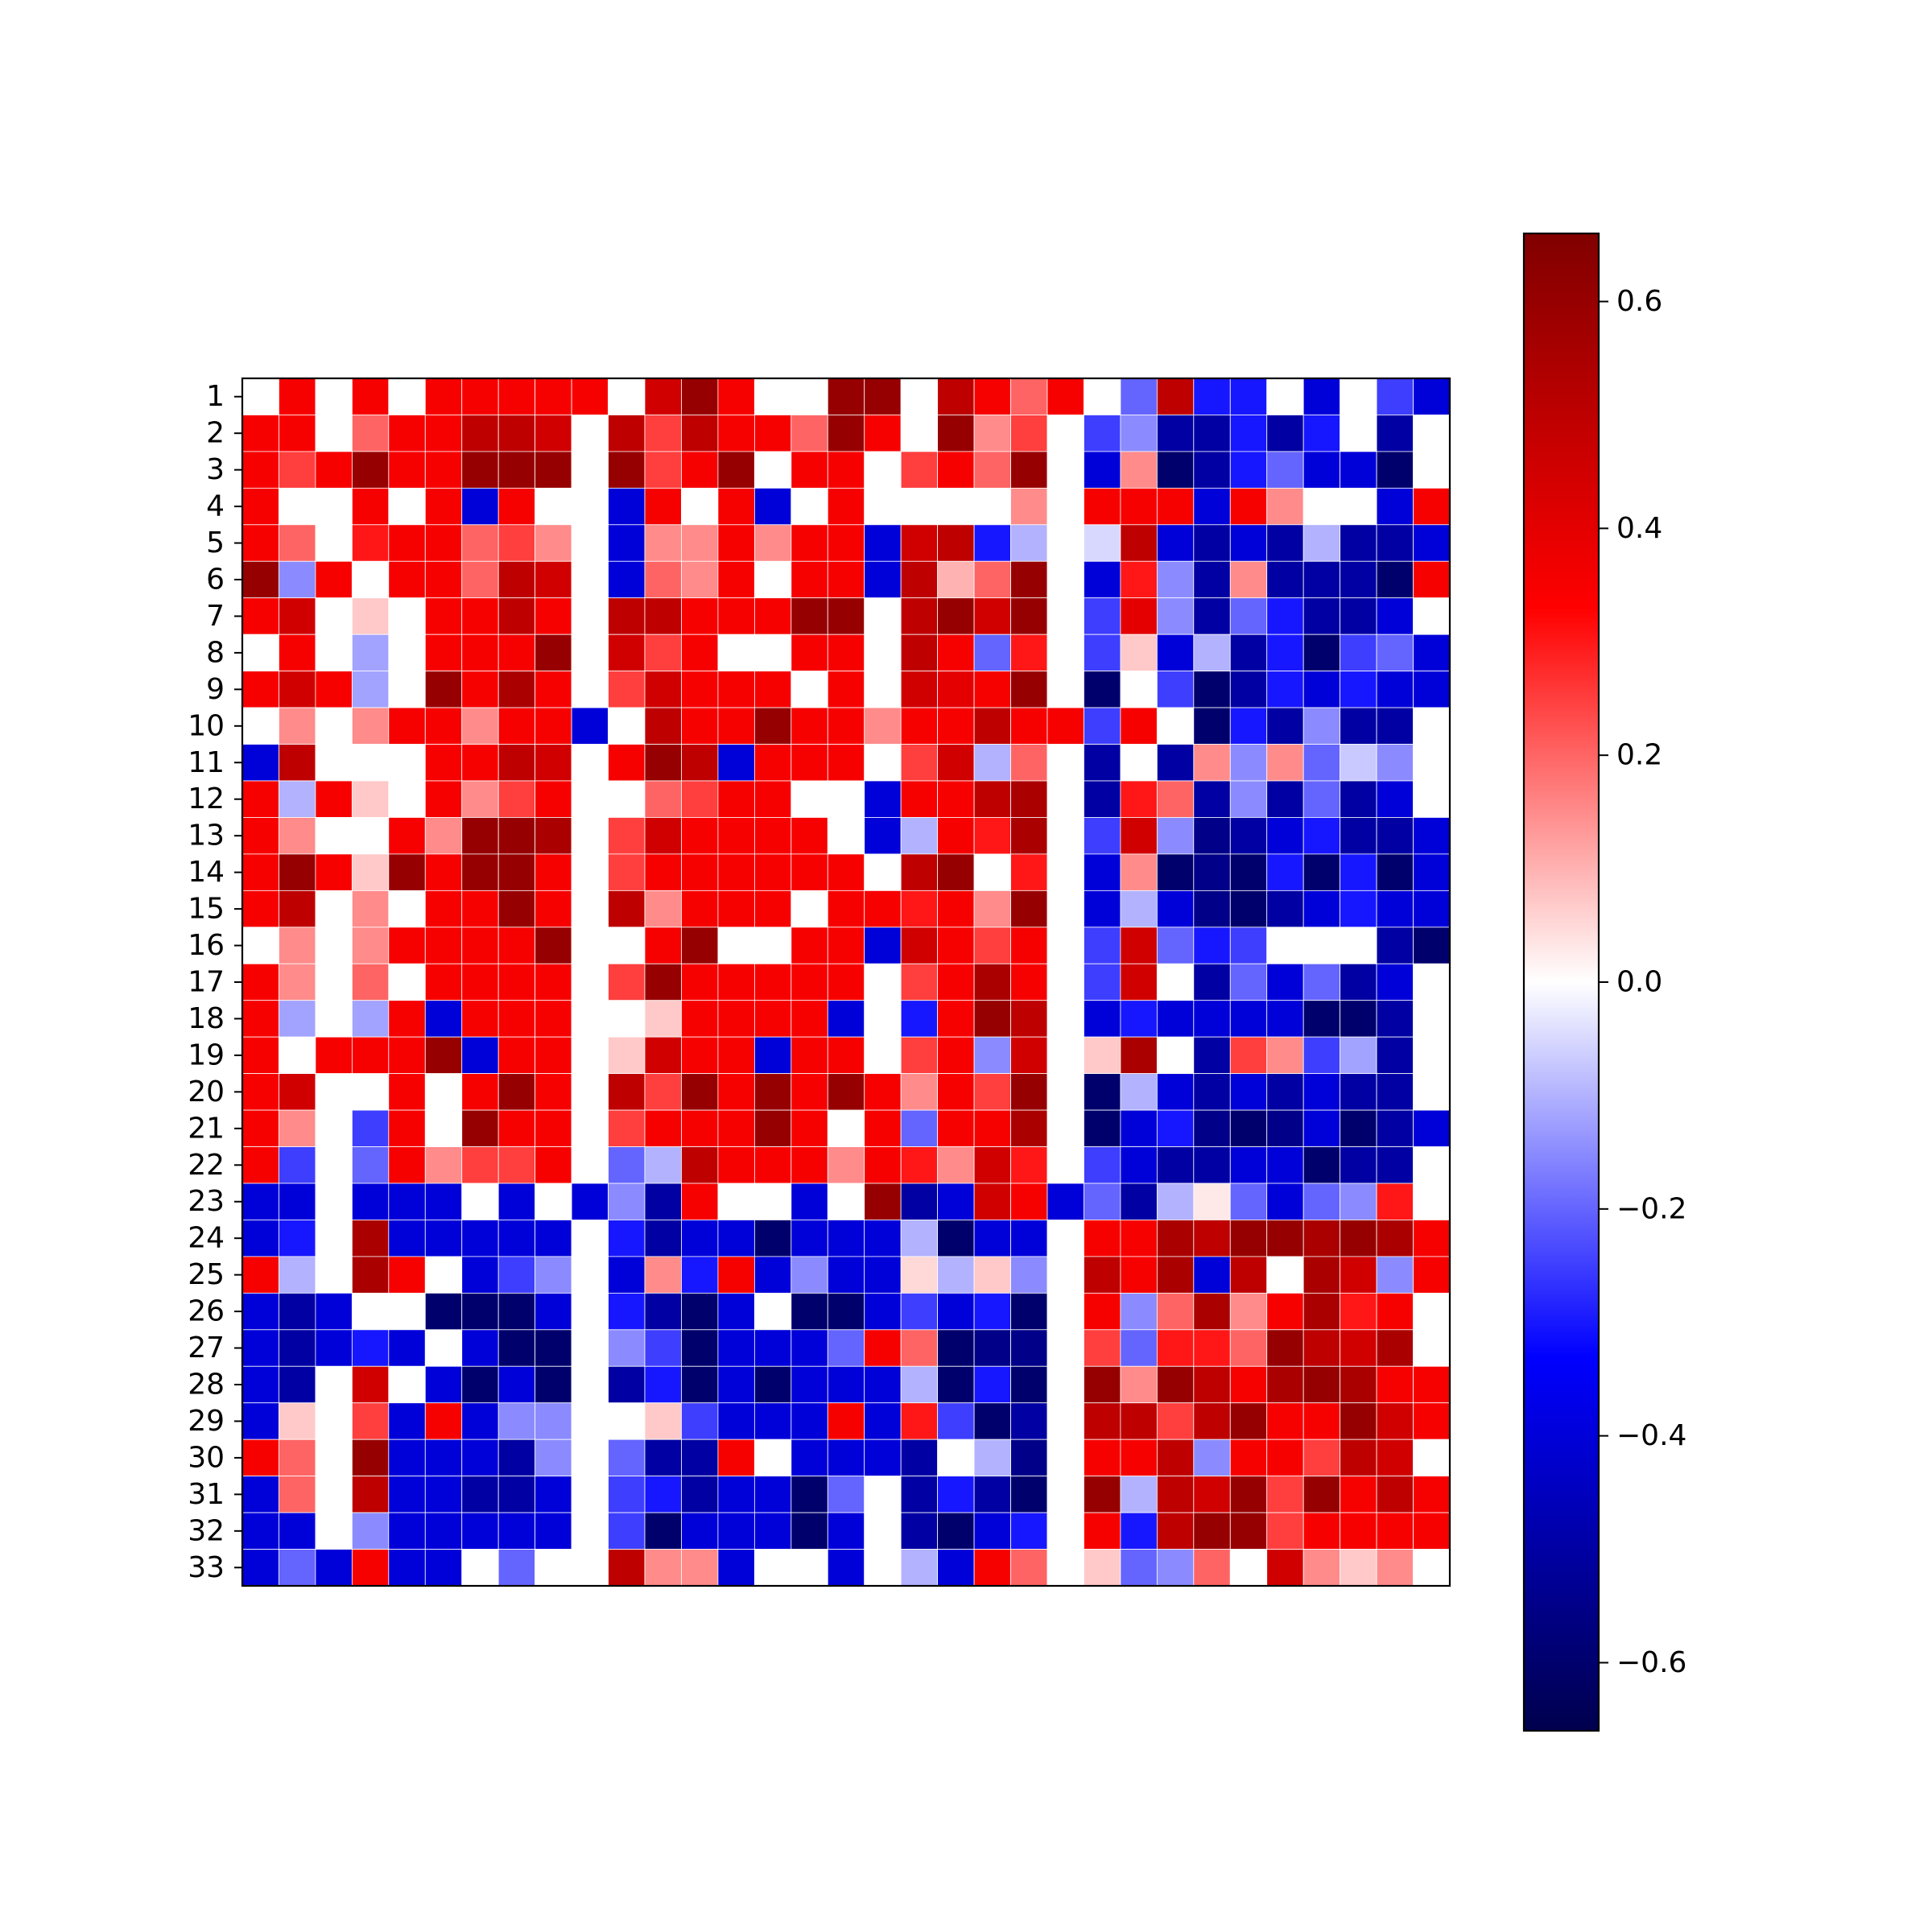 The image size is (1932, 1932). I want to click on y-tick-label: 18, so click(206, 1018).